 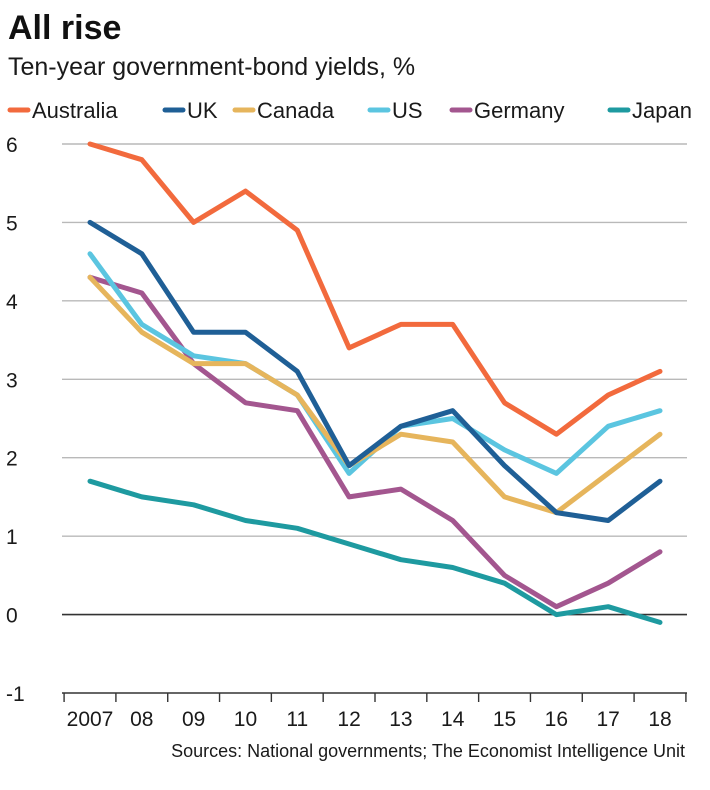 I want to click on x-axis: 2007 08 09 10 11 12 13 14 15 16 17 18, so click(x=374, y=711).